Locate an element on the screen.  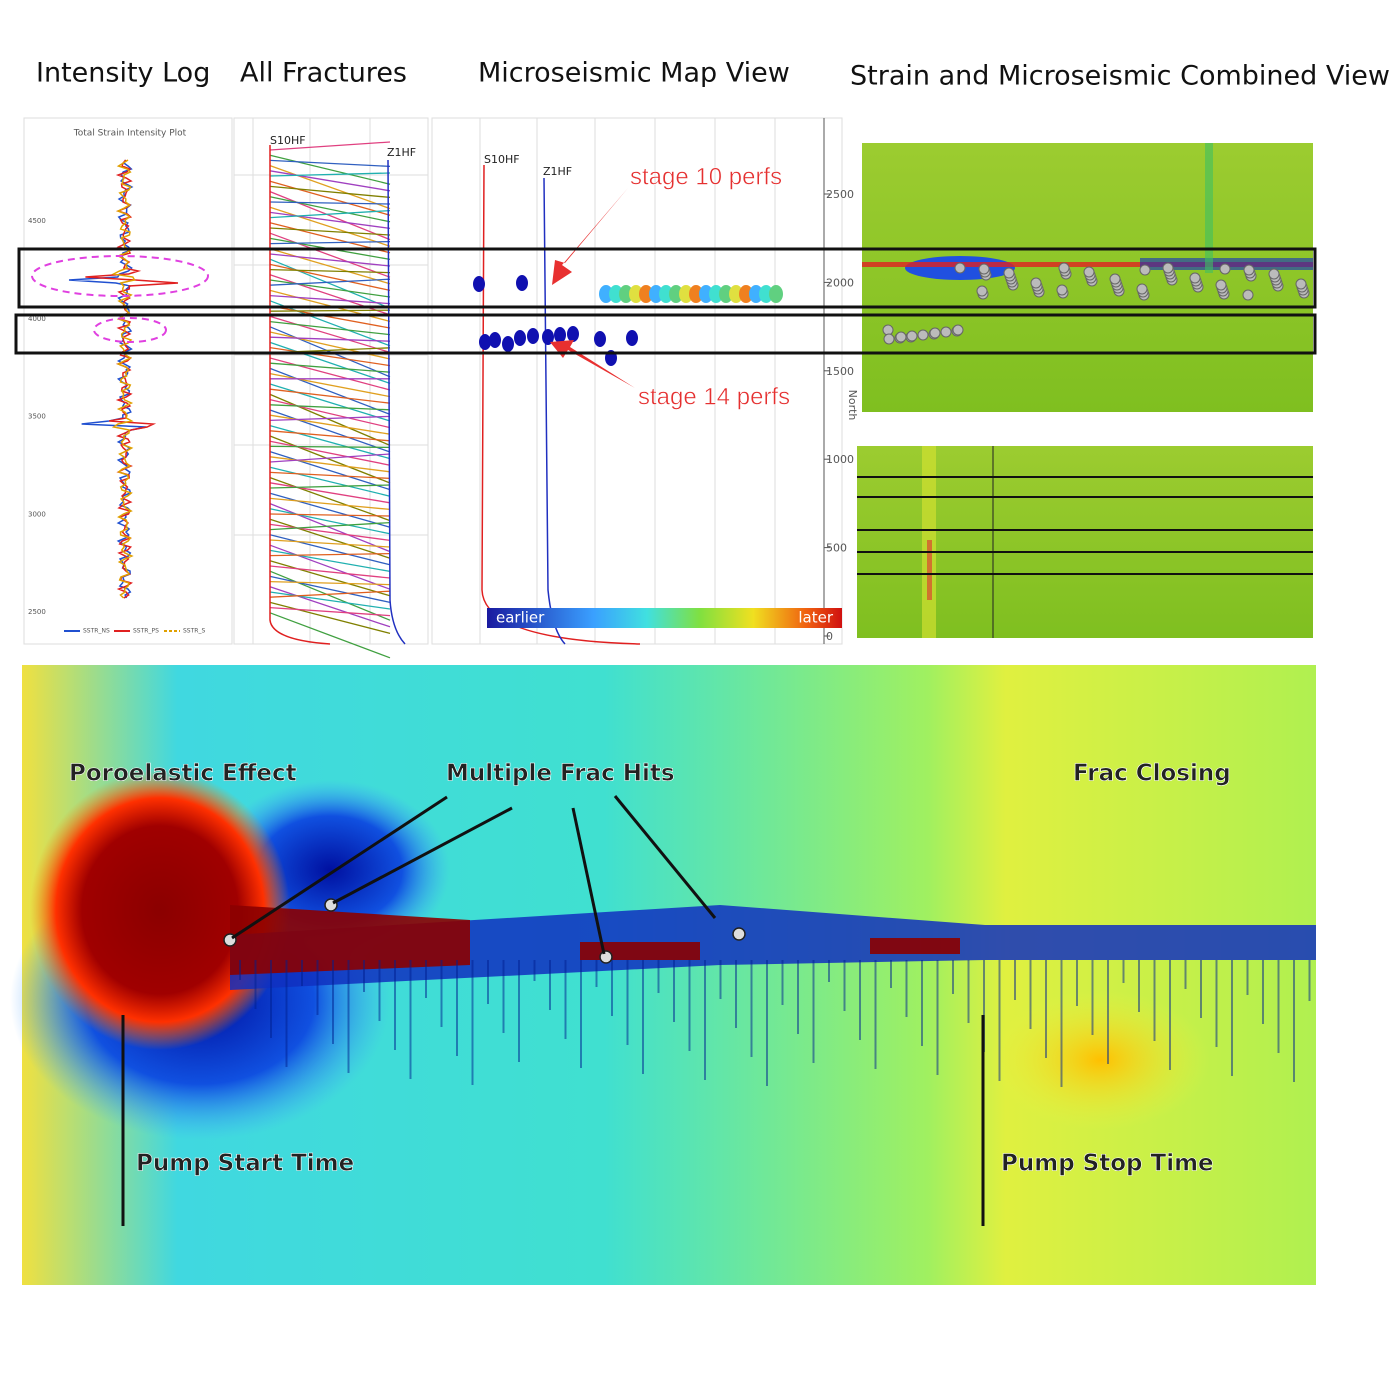
y-tick-label: 1500 is located at coordinates (840, 371).